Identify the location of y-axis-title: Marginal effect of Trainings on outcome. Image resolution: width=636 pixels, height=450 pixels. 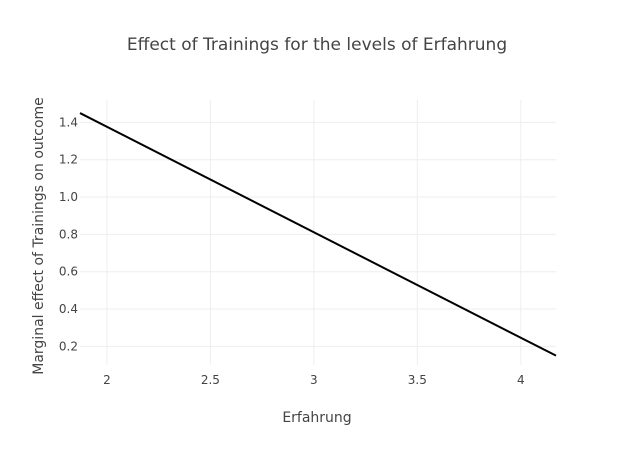
(39, 236).